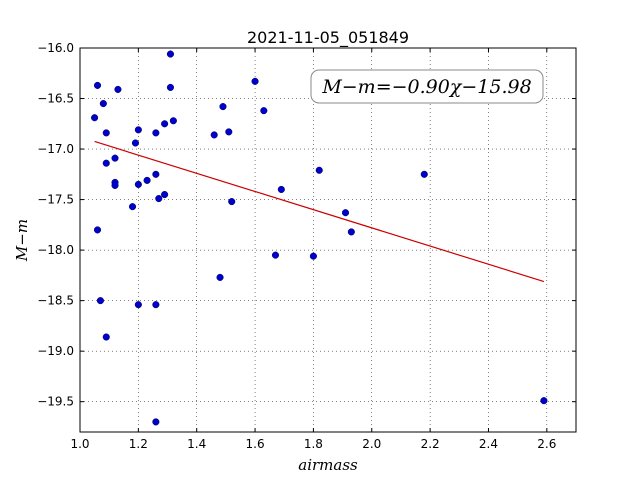 Image resolution: width=640 pixels, height=480 pixels. I want to click on x-tick-label: 1.0, so click(79, 444).